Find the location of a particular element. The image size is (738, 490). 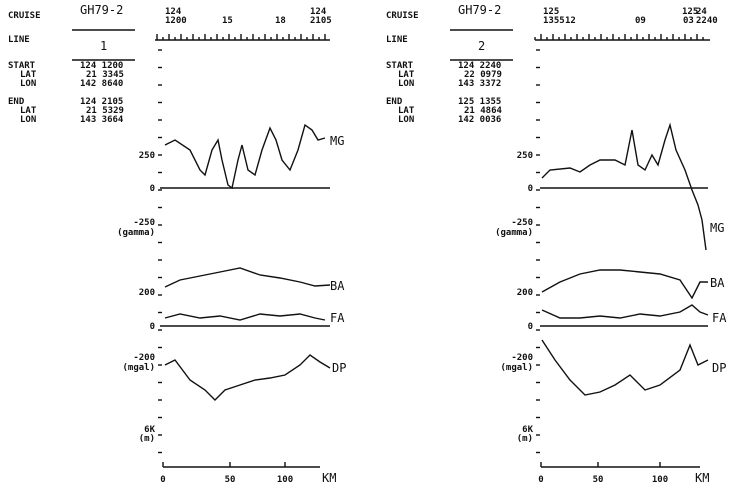

time-label: 1355 is located at coordinates (554, 21).